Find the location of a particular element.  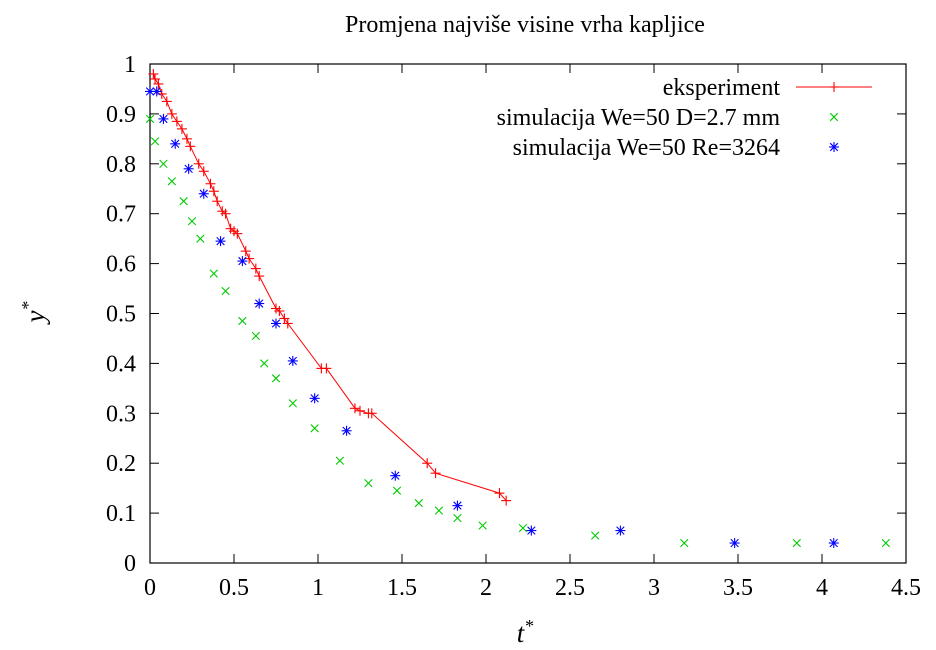

x-tick-label: 1 is located at coordinates (318, 588).